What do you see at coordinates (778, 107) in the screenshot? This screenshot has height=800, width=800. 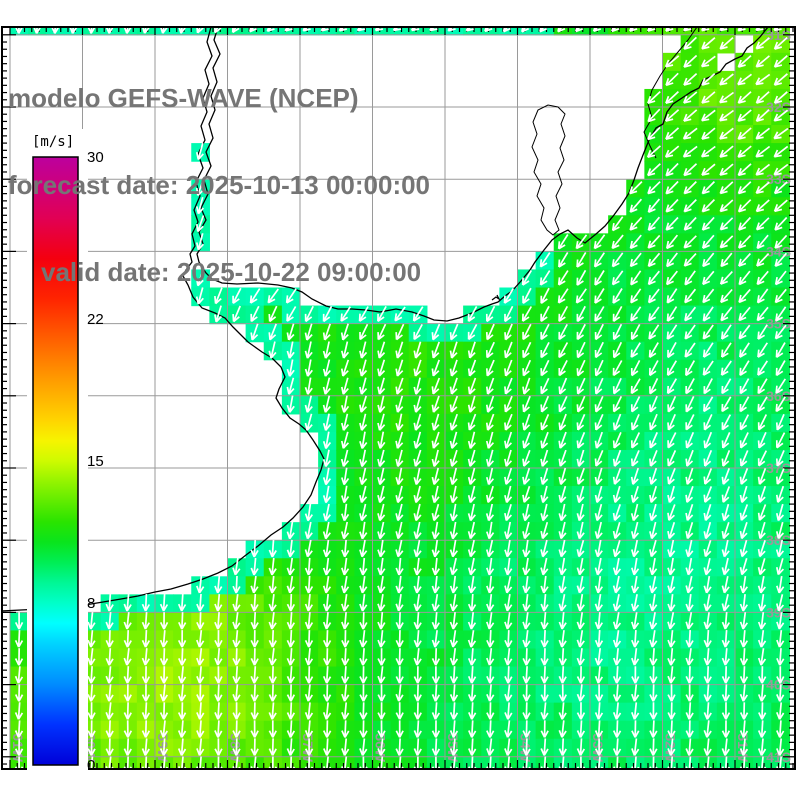 I see `lat-label: 32S` at bounding box center [778, 107].